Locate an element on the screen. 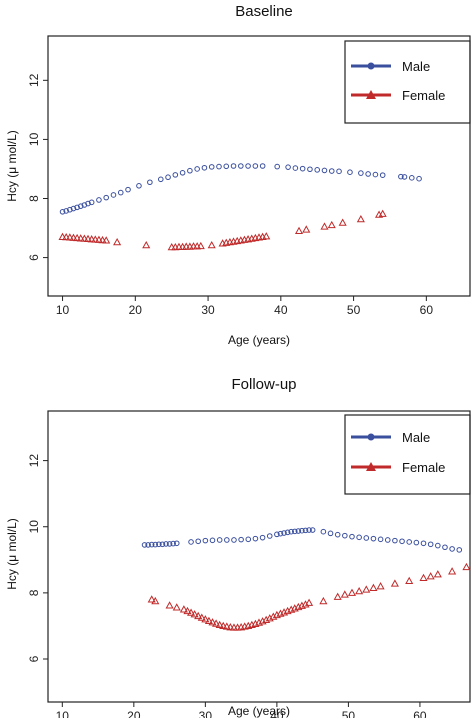 Image resolution: width=474 pixels, height=718 pixels. y-axis: 6 8 10 12 is located at coordinates (37, 167).